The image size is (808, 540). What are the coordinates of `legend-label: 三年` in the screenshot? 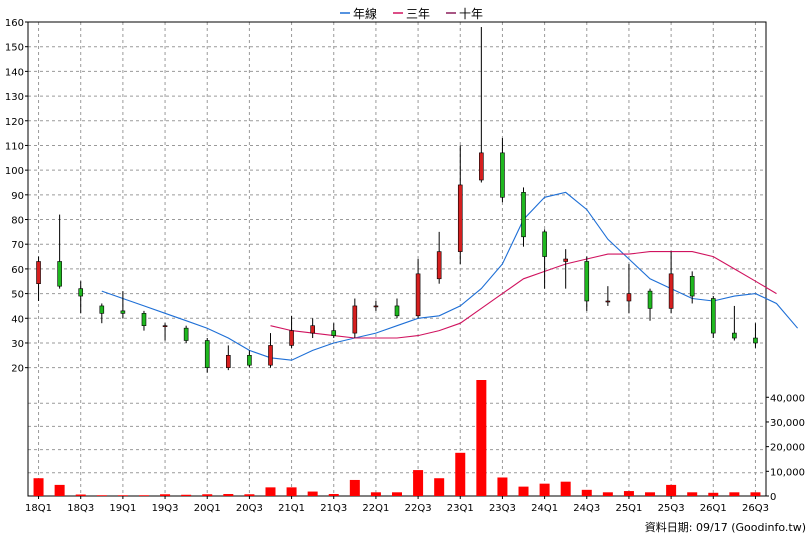 It's located at (418, 14).